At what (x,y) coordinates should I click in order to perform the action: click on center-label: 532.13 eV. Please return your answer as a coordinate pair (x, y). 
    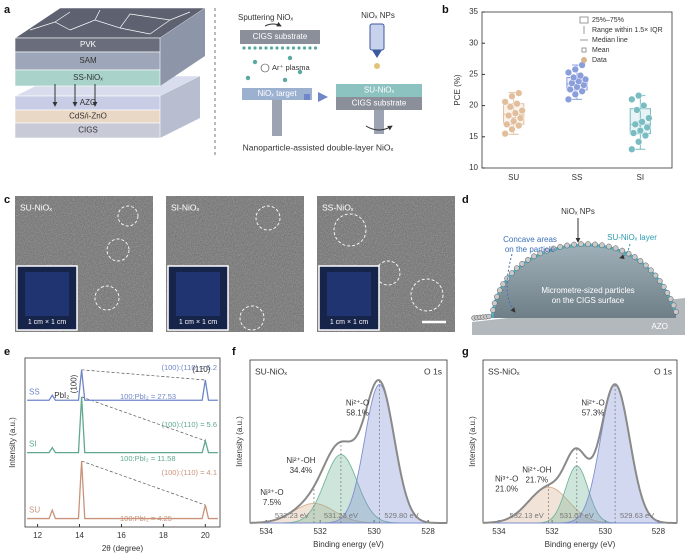
    Looking at the image, I should click on (527, 515).